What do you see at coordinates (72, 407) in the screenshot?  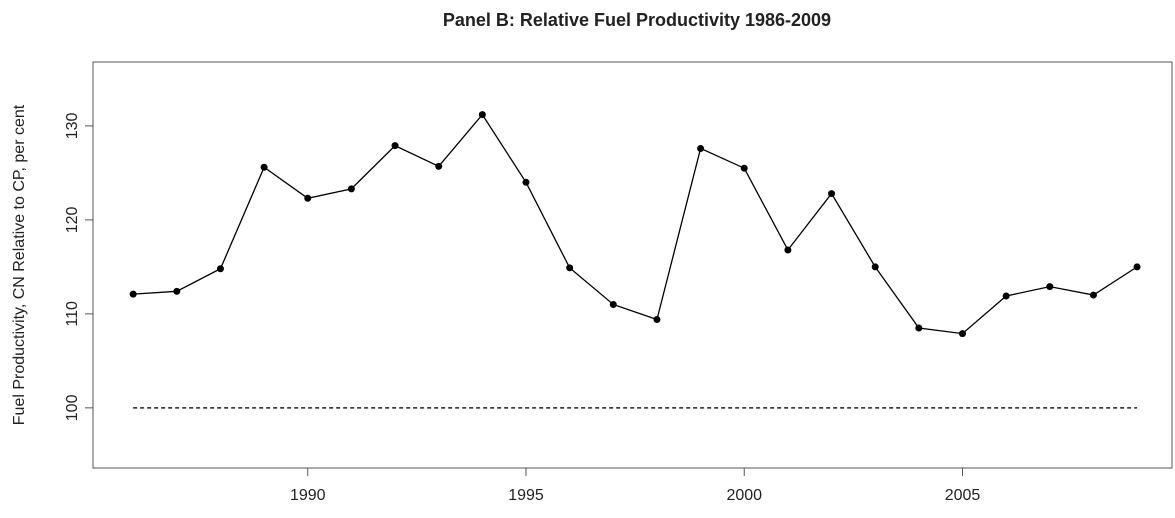 I see `y-tick-label: 100` at bounding box center [72, 407].